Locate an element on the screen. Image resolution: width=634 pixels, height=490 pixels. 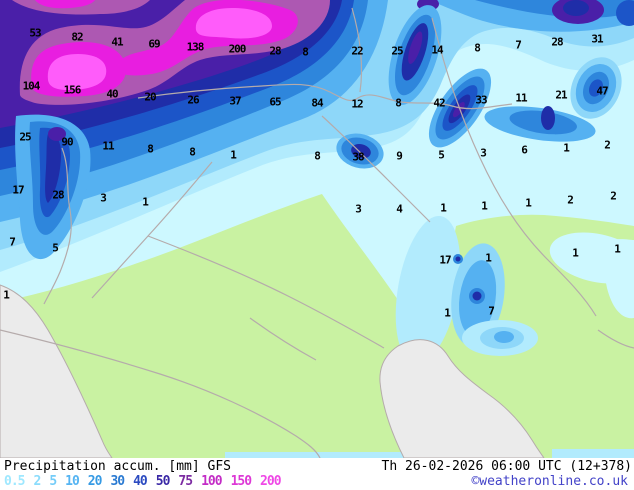
legend-value: 150 is located at coordinates (241, 481).